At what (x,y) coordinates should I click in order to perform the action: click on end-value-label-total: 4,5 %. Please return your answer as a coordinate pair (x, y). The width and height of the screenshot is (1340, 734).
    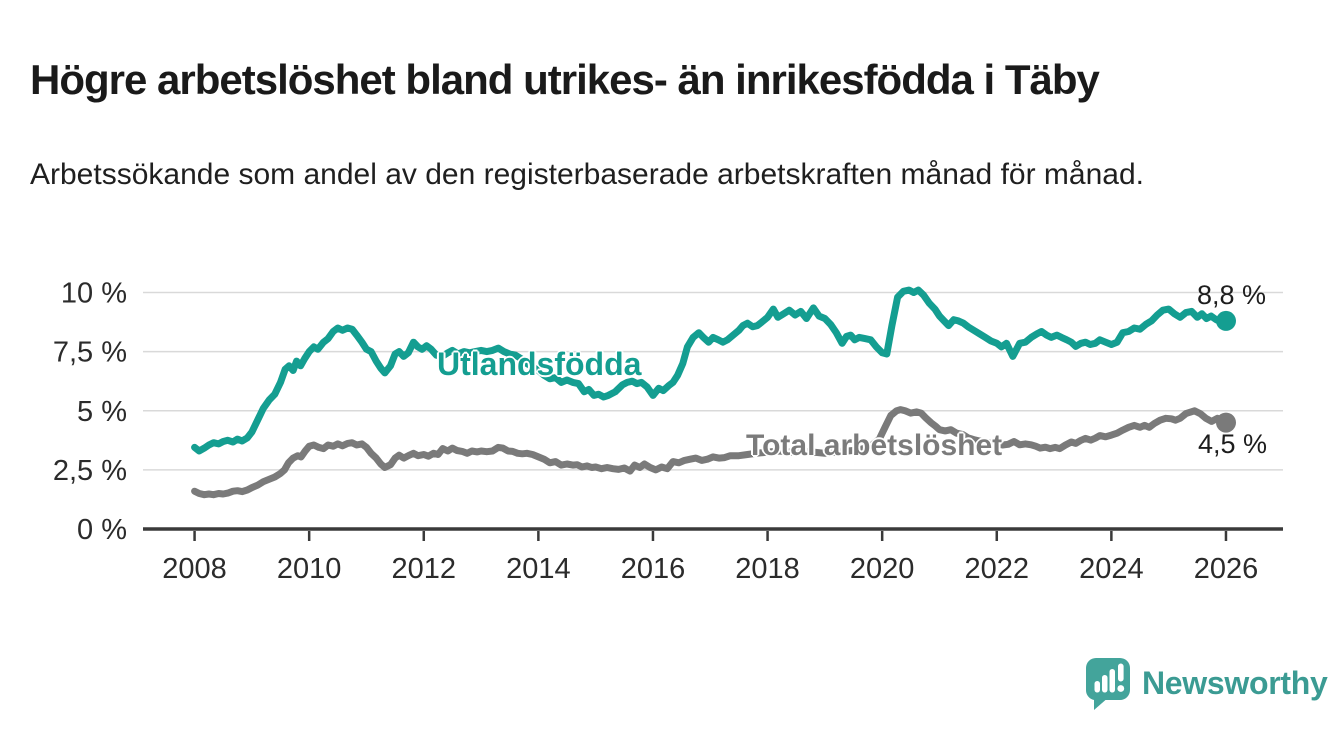
    Looking at the image, I should click on (1233, 444).